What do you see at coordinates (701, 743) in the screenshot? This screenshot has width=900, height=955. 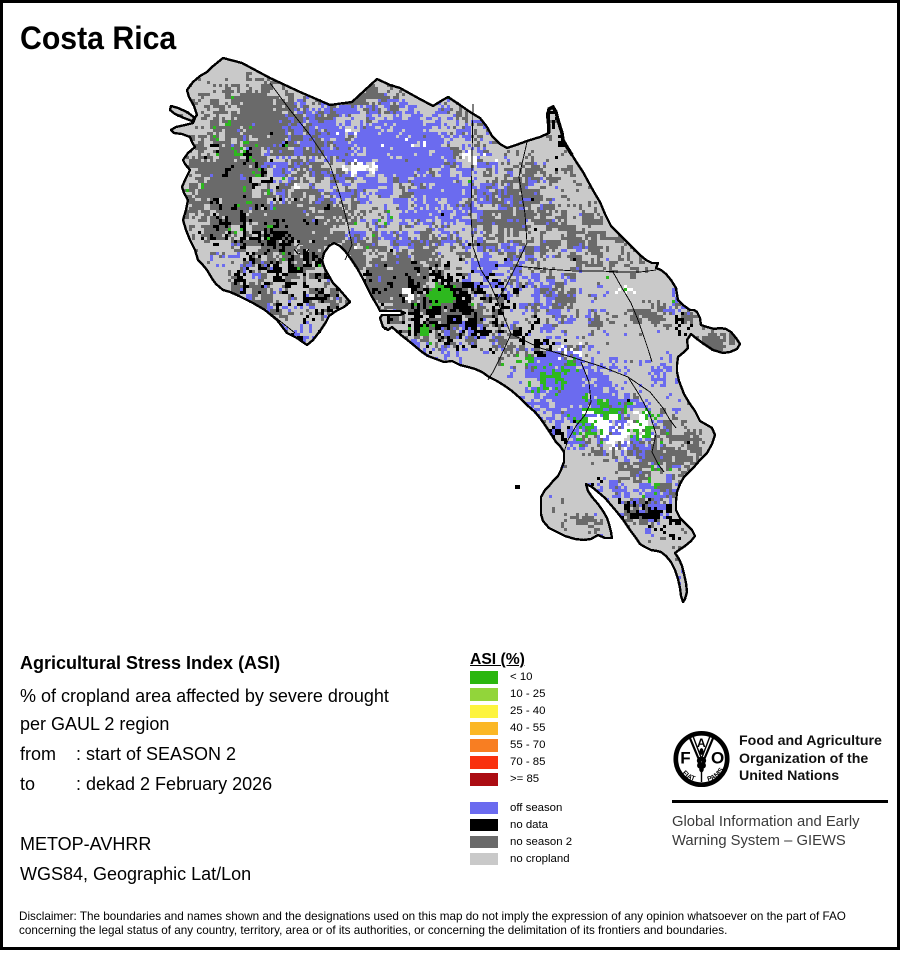 I see `svg-text: A` at bounding box center [701, 743].